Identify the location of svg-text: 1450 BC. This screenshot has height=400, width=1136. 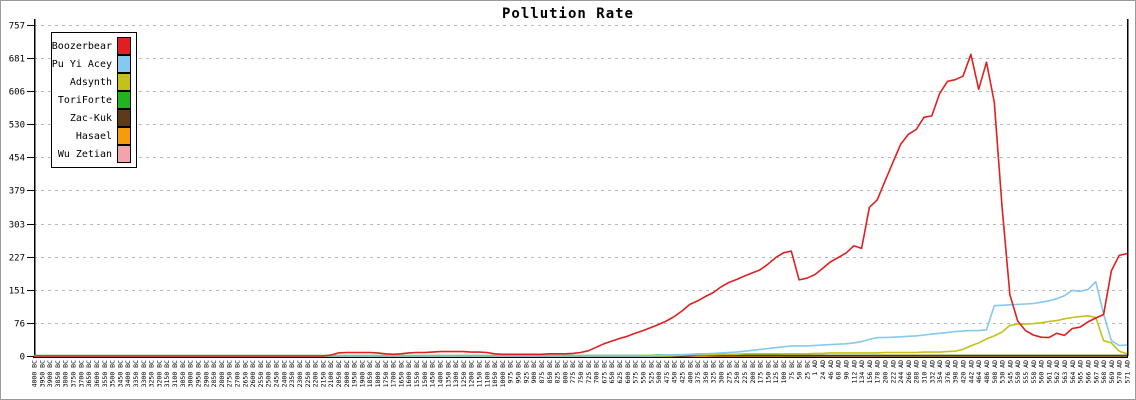
(433, 373).